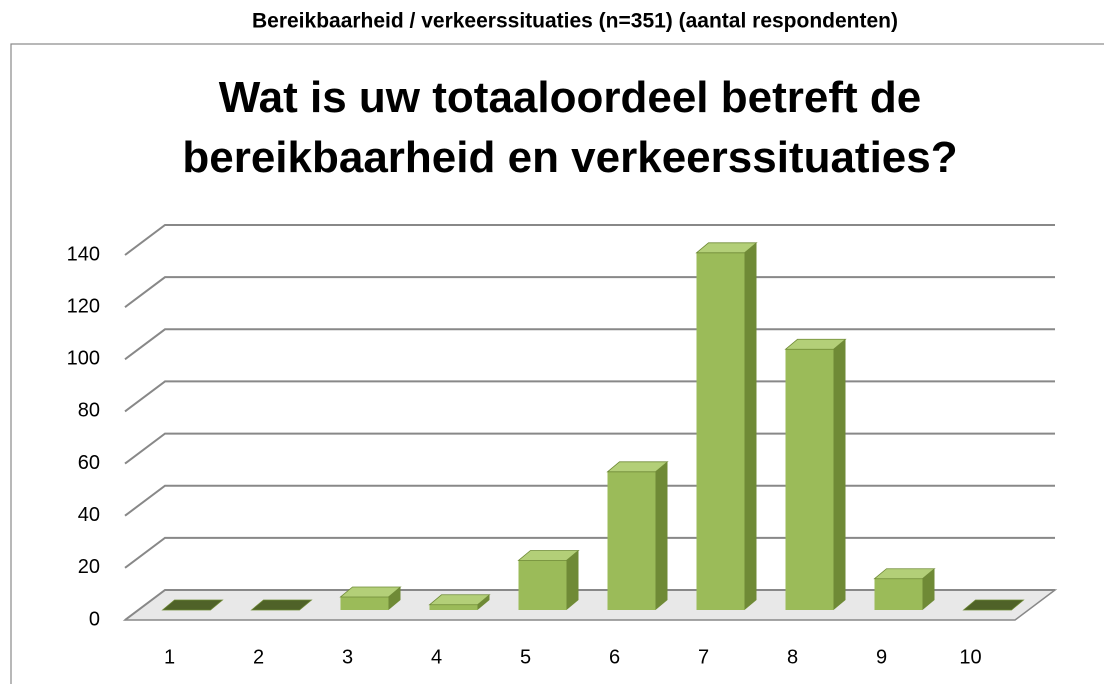 The height and width of the screenshot is (689, 1104). Describe the element at coordinates (89, 411) in the screenshot. I see `y-tick-label: 80` at that location.